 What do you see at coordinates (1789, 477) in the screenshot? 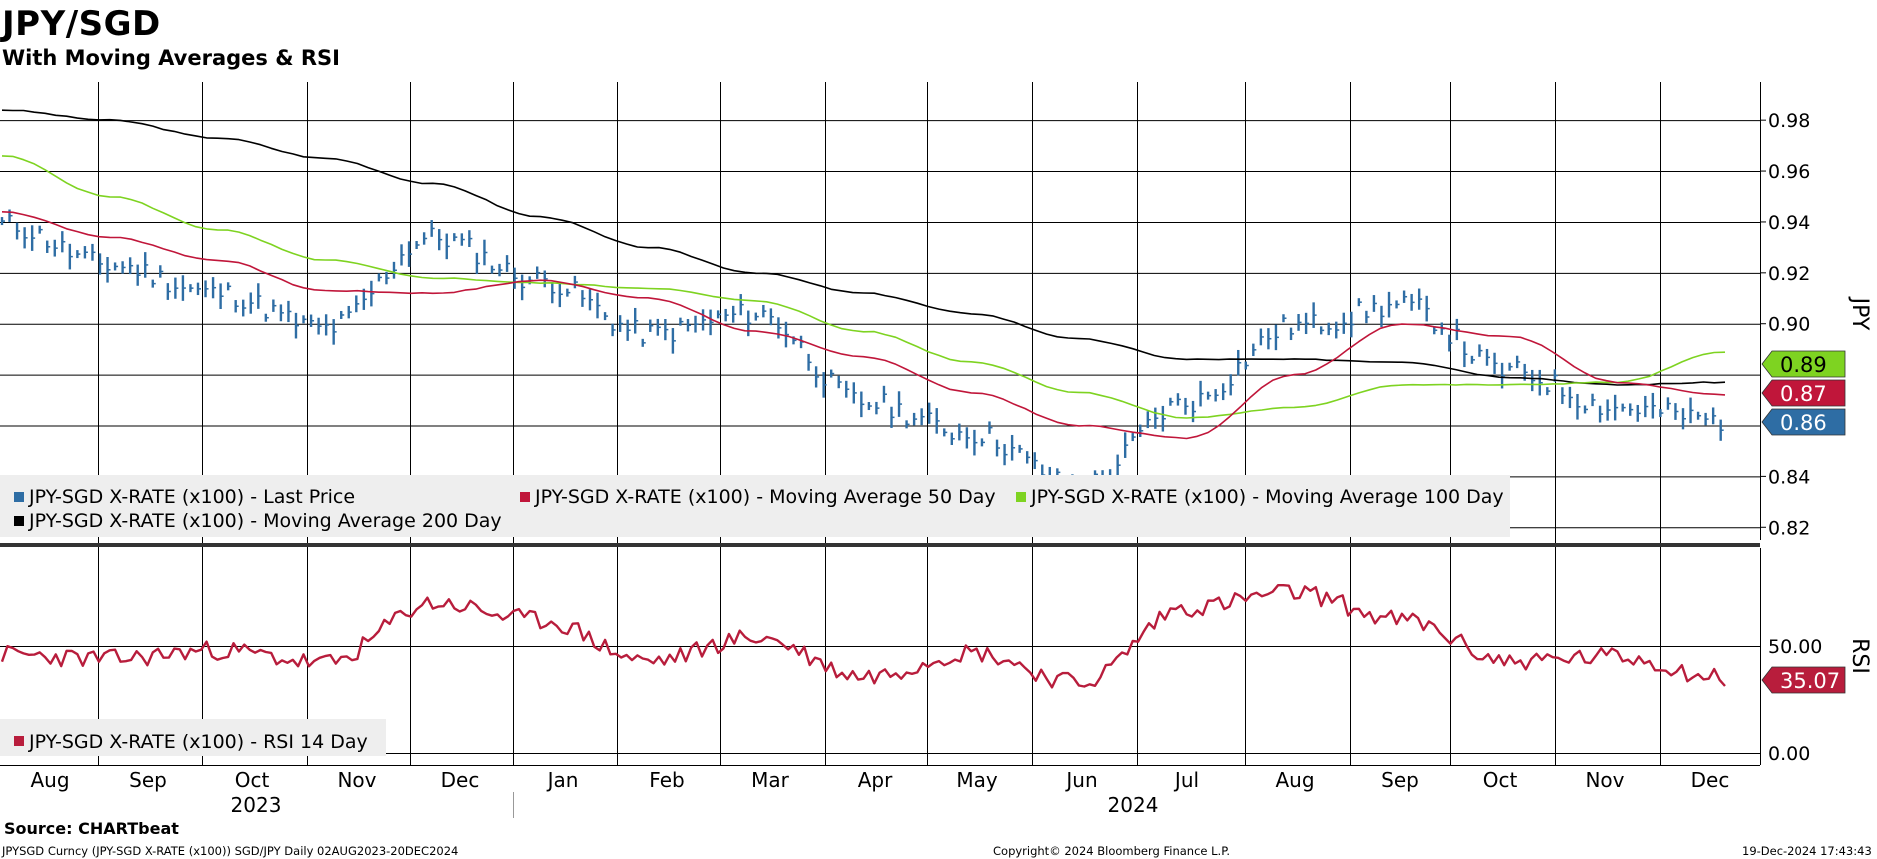
I see `price-tick-label: 0.84` at bounding box center [1789, 477].